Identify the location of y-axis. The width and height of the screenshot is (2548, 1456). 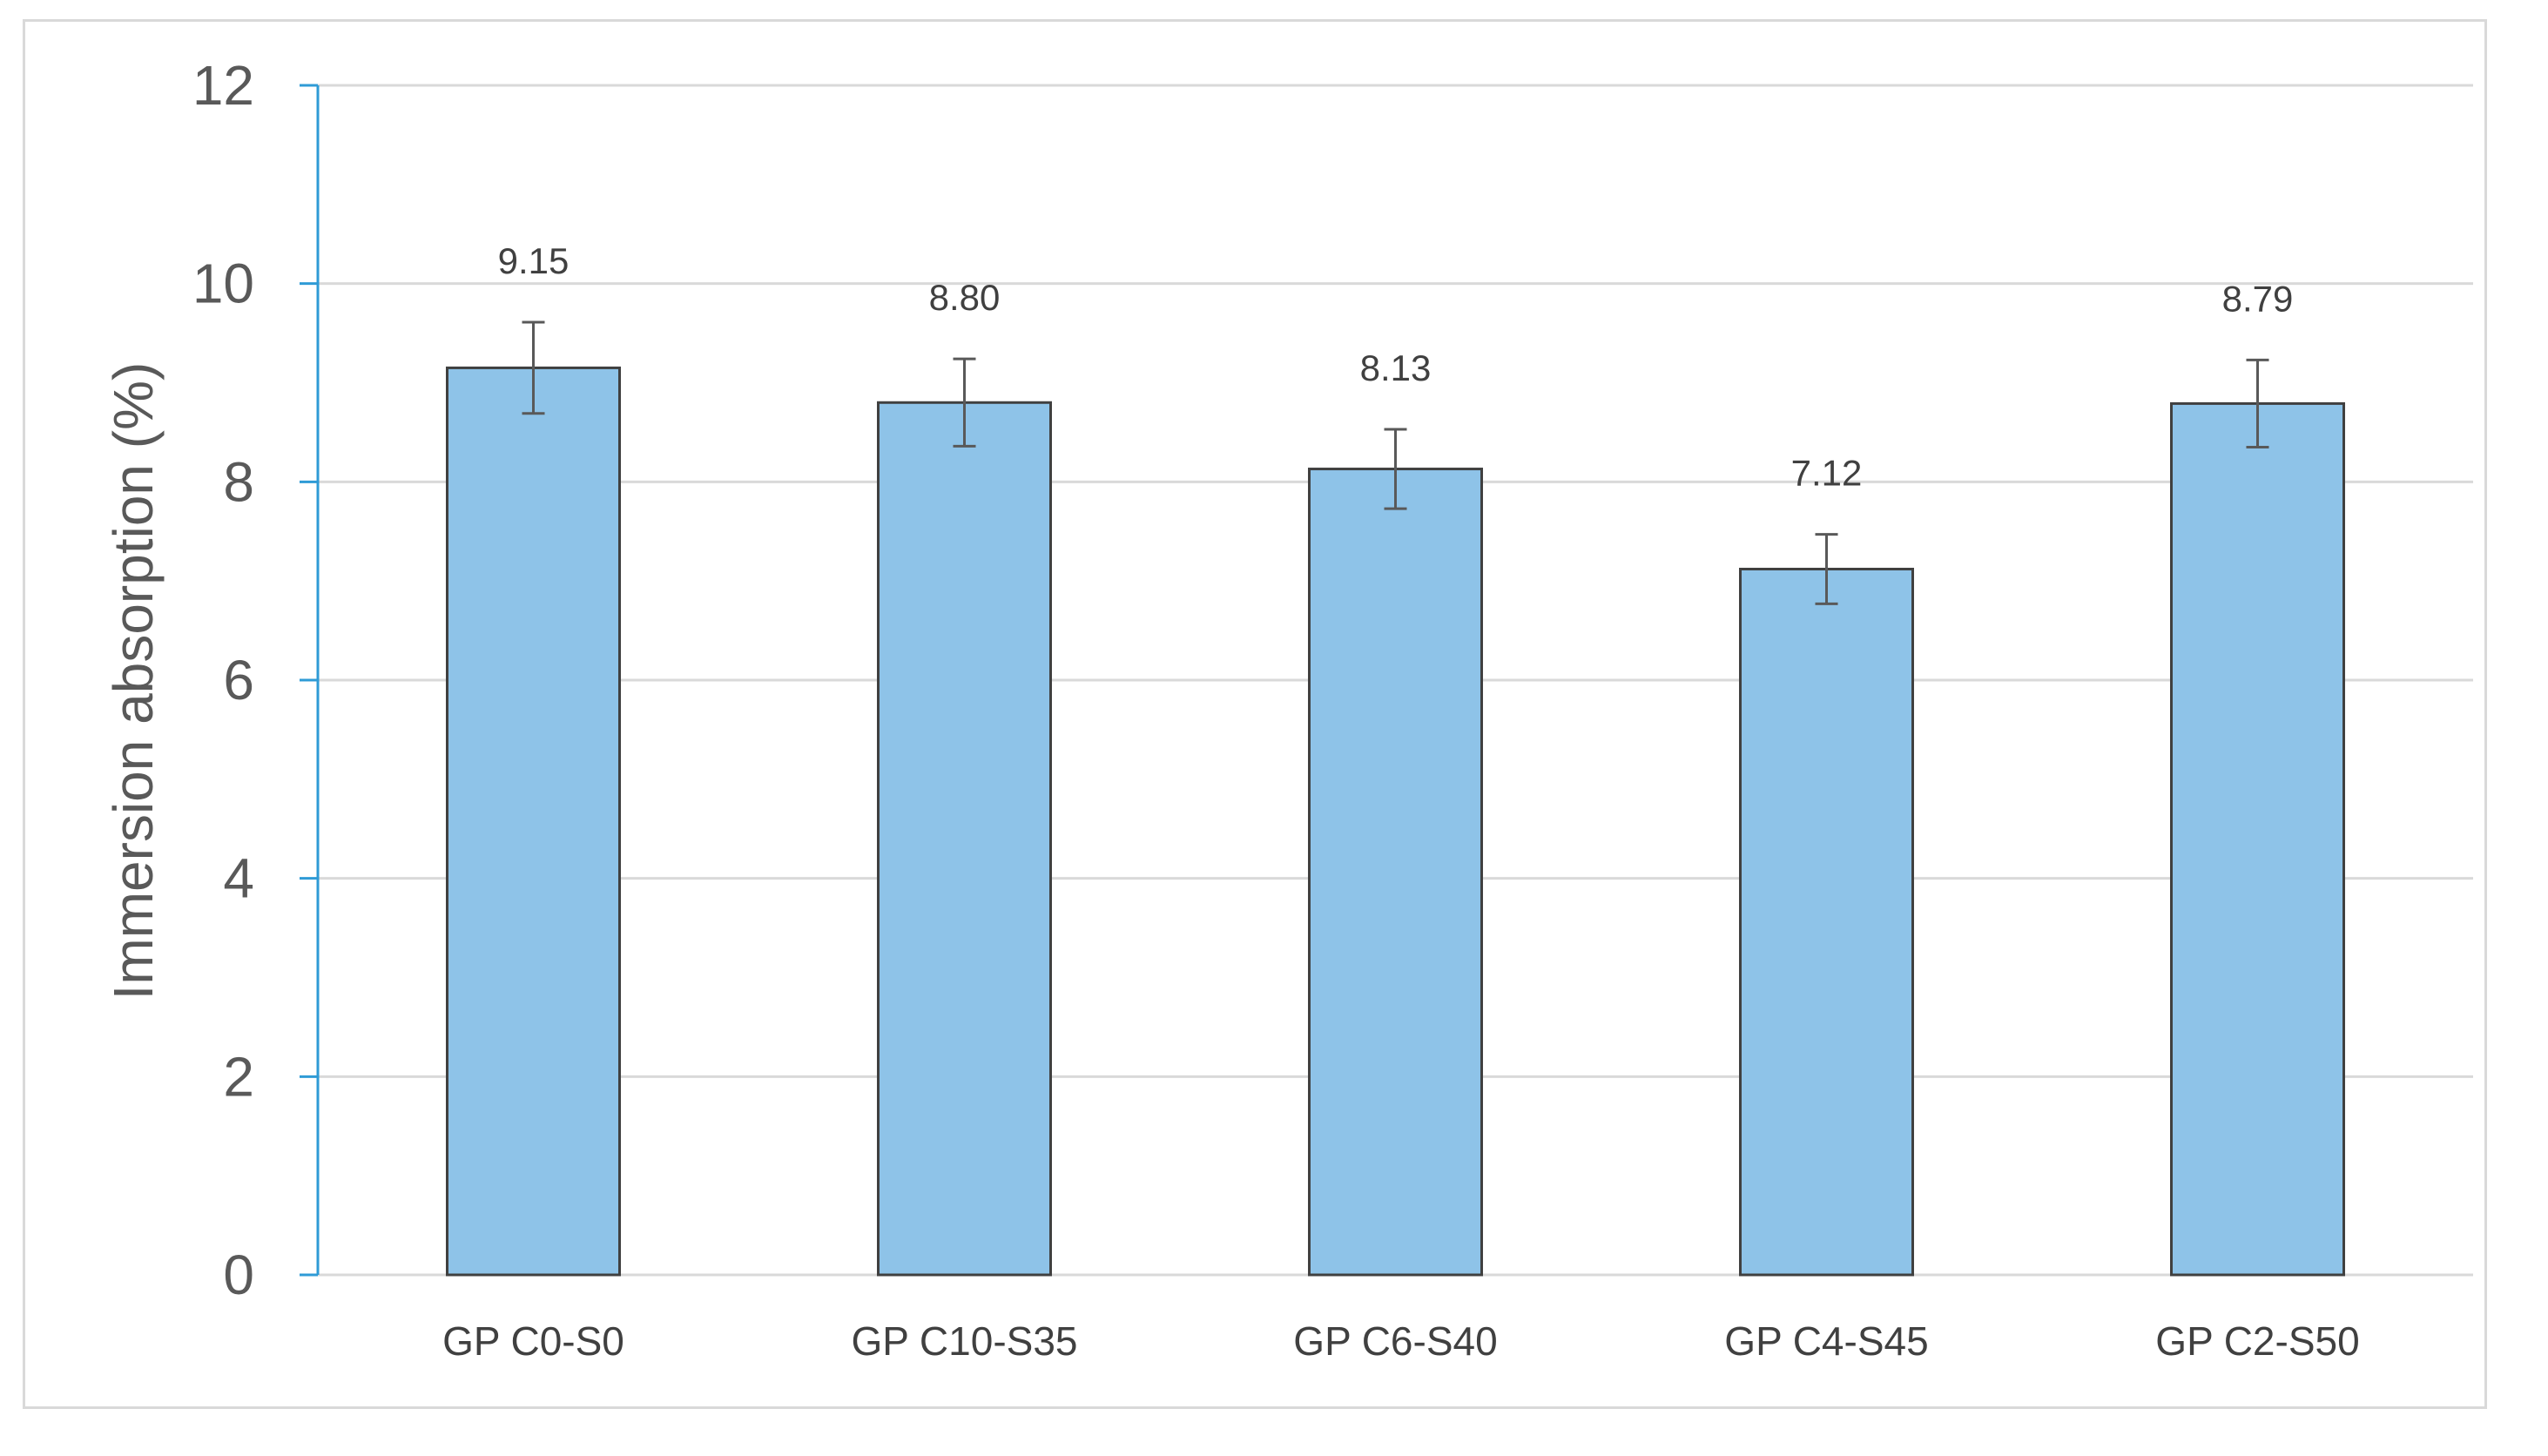
(310, 680).